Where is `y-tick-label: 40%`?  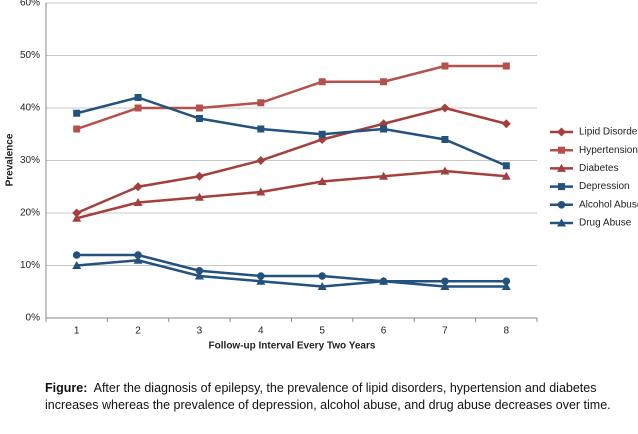 y-tick-label: 40% is located at coordinates (30, 108).